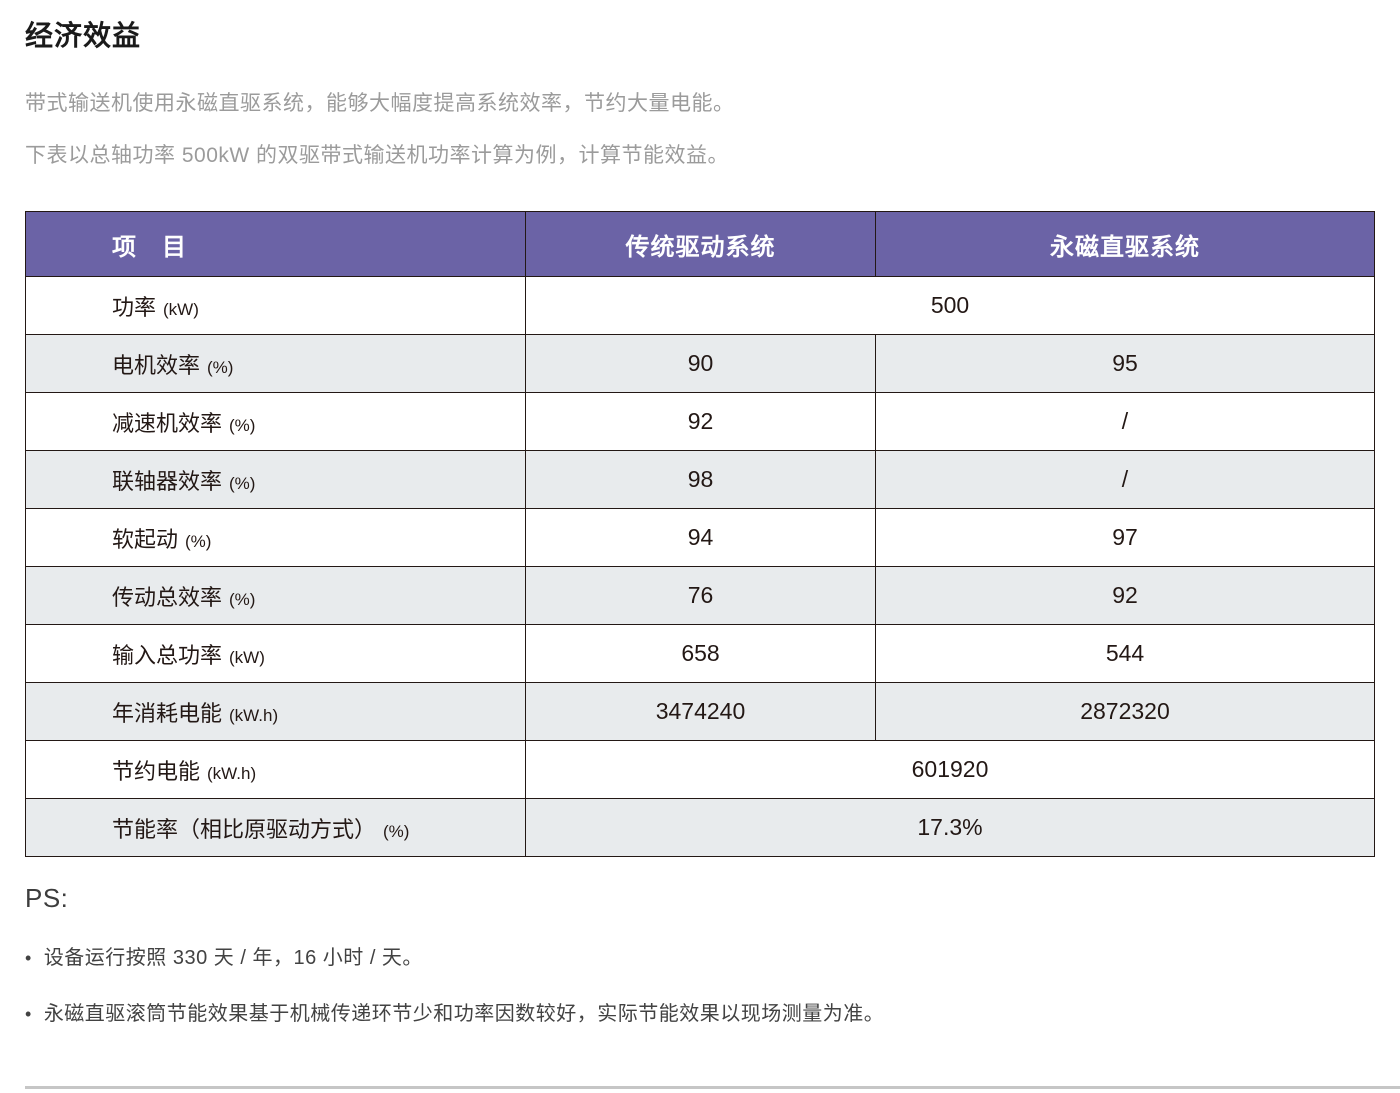  Describe the element at coordinates (1125, 595) in the screenshot. I see `row-value-pm: 92` at that location.